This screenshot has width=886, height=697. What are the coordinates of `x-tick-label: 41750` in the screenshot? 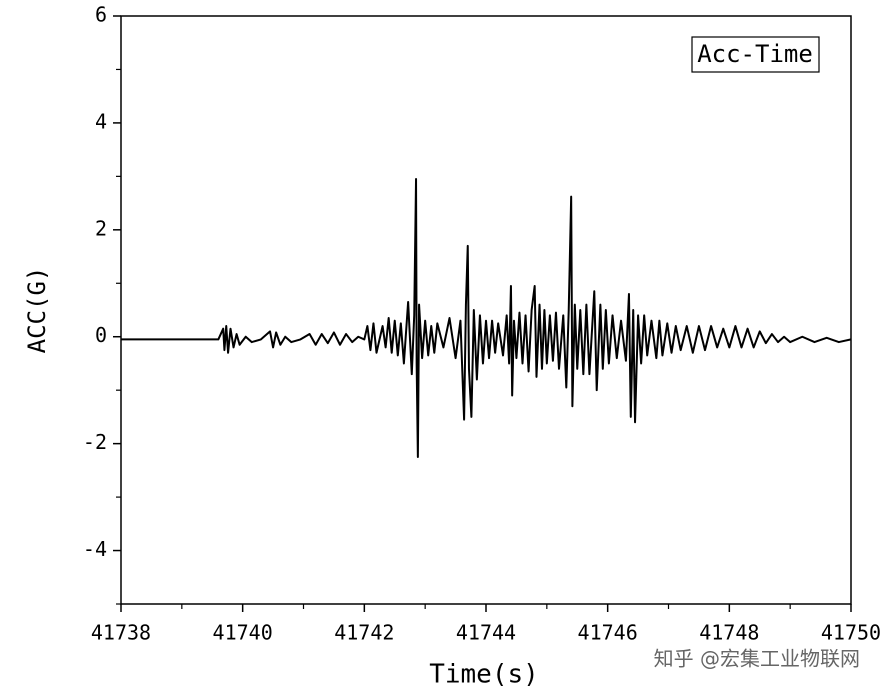 It's located at (851, 633).